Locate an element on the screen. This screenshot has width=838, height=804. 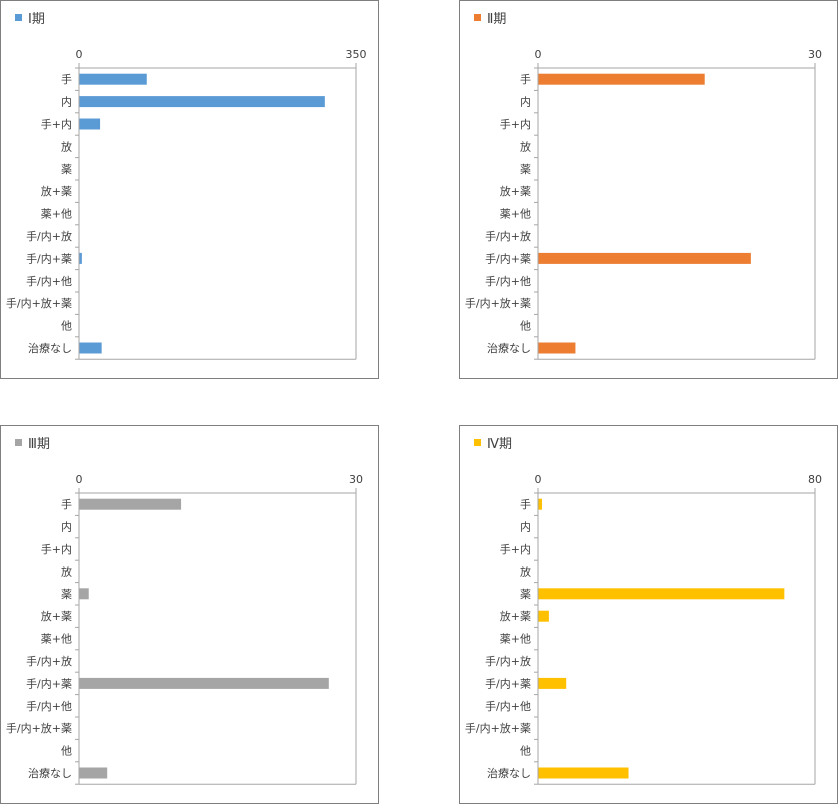
x-tick-label: 350 is located at coordinates (356, 54).